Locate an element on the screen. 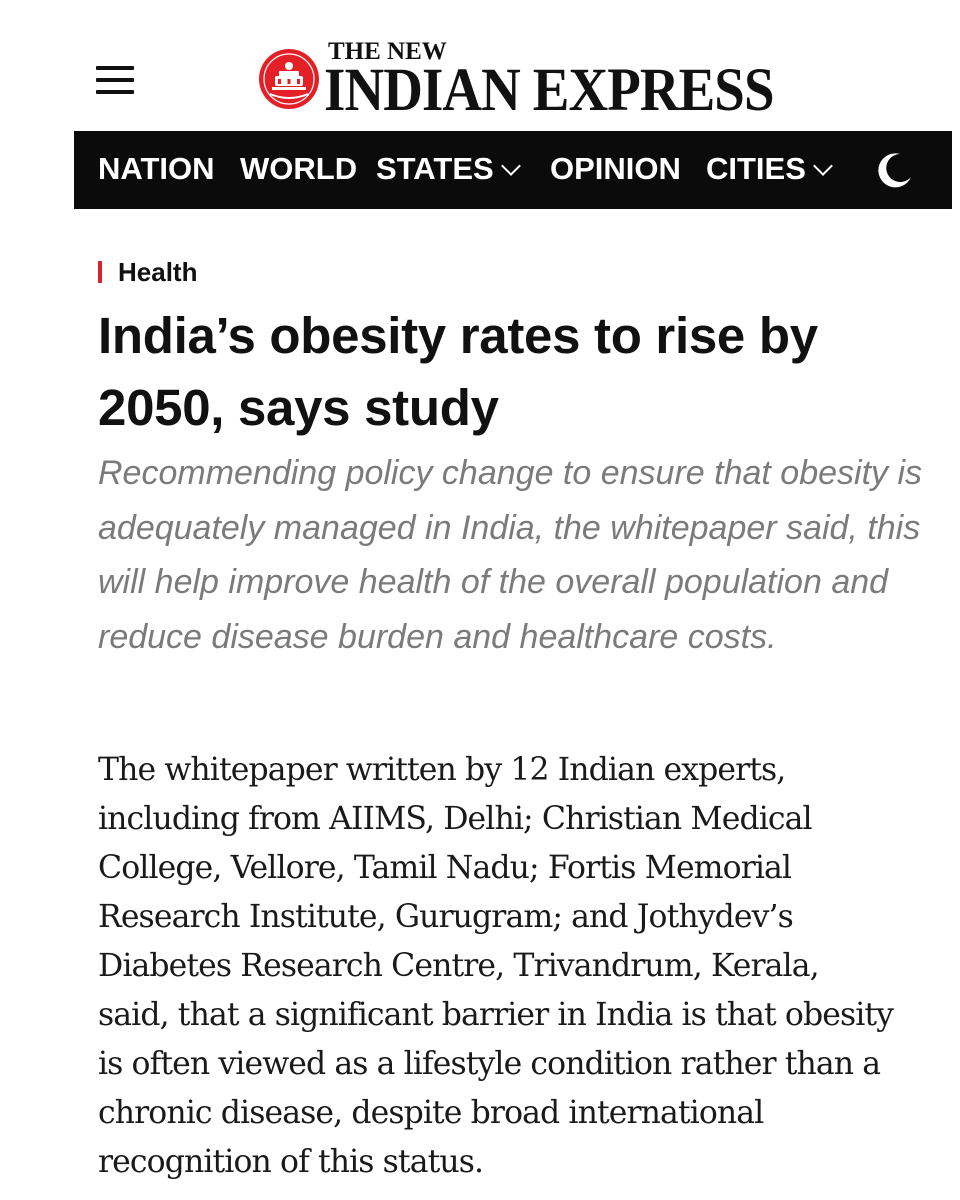 The image size is (960, 1200). nav-item-opinion: OPINION is located at coordinates (615, 170).